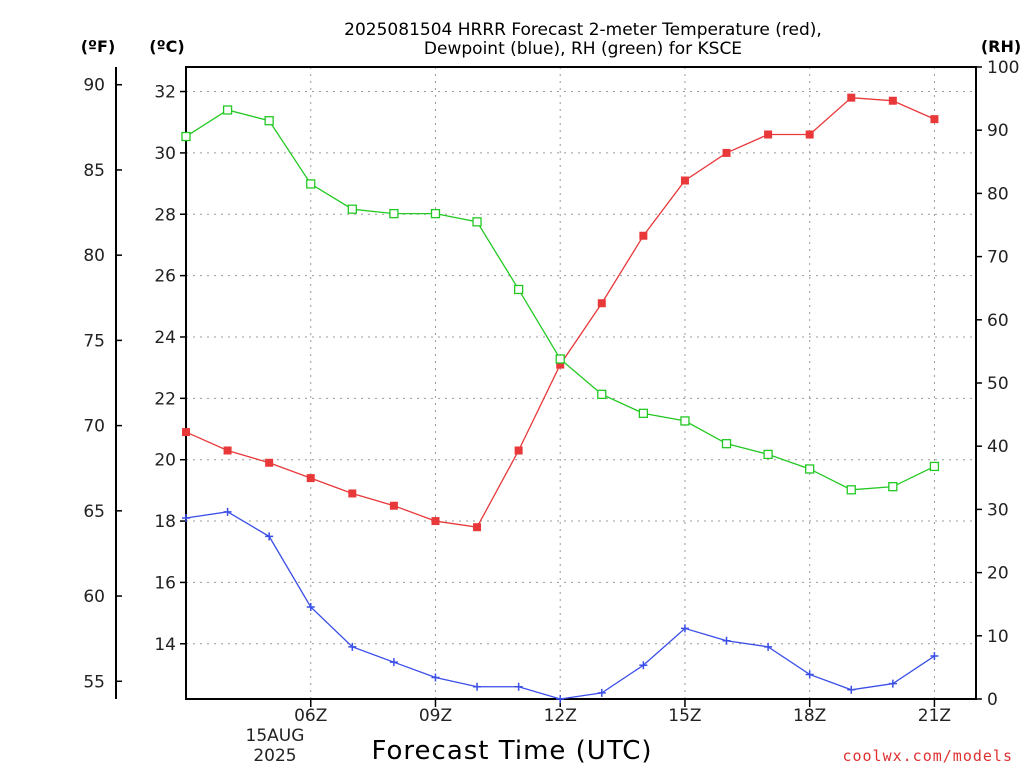  I want to click on celsius-tick-label: 14, so click(165, 645).